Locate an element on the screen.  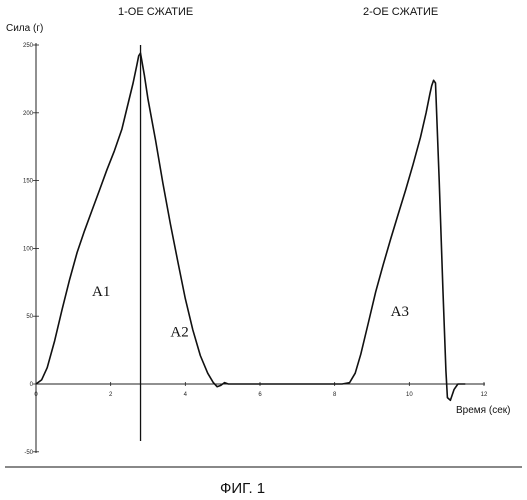
x-axis-label: Время (сек) is located at coordinates (483, 410).